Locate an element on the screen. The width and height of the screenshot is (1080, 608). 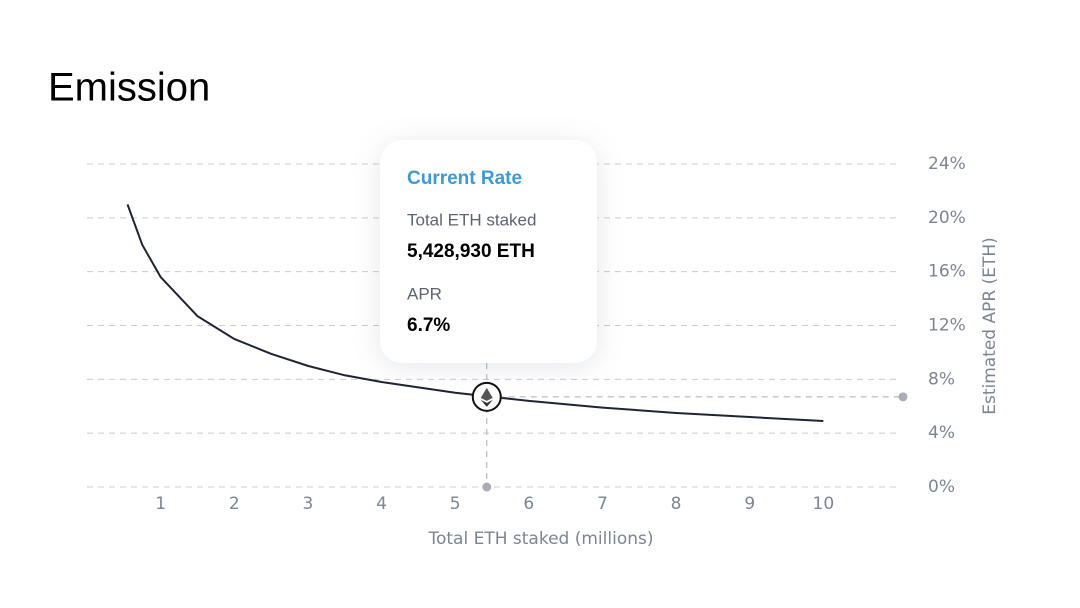
x-tick-label: 2 is located at coordinates (234, 504).